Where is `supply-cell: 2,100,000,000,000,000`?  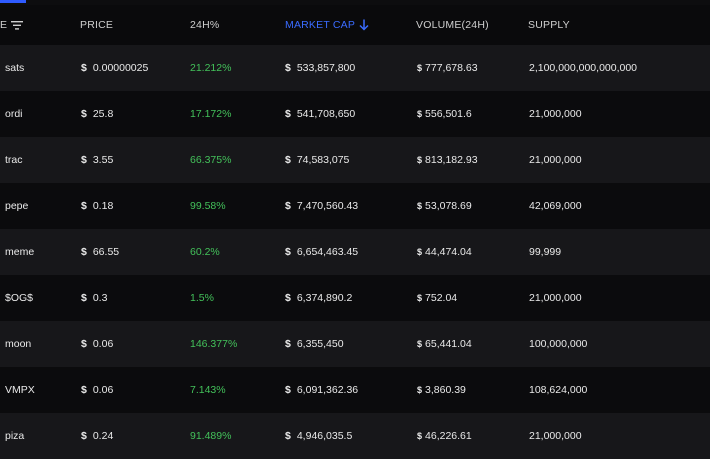
supply-cell: 2,100,000,000,000,000 is located at coordinates (583, 68).